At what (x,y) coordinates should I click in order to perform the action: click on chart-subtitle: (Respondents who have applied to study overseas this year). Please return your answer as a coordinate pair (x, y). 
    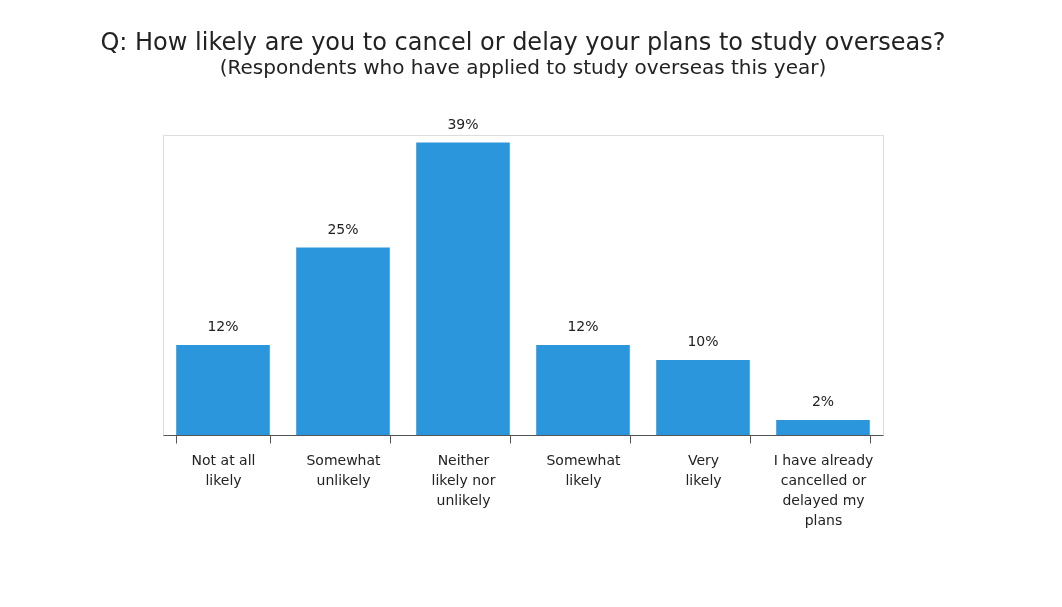
    Looking at the image, I should click on (523, 66).